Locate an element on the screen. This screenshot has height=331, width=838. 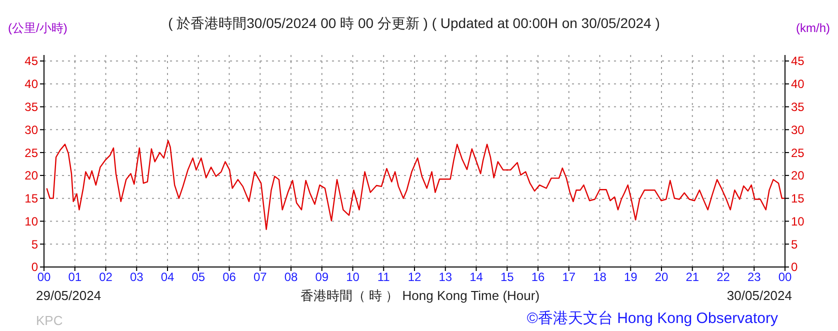
x-tick-label: 11 is located at coordinates (383, 277).